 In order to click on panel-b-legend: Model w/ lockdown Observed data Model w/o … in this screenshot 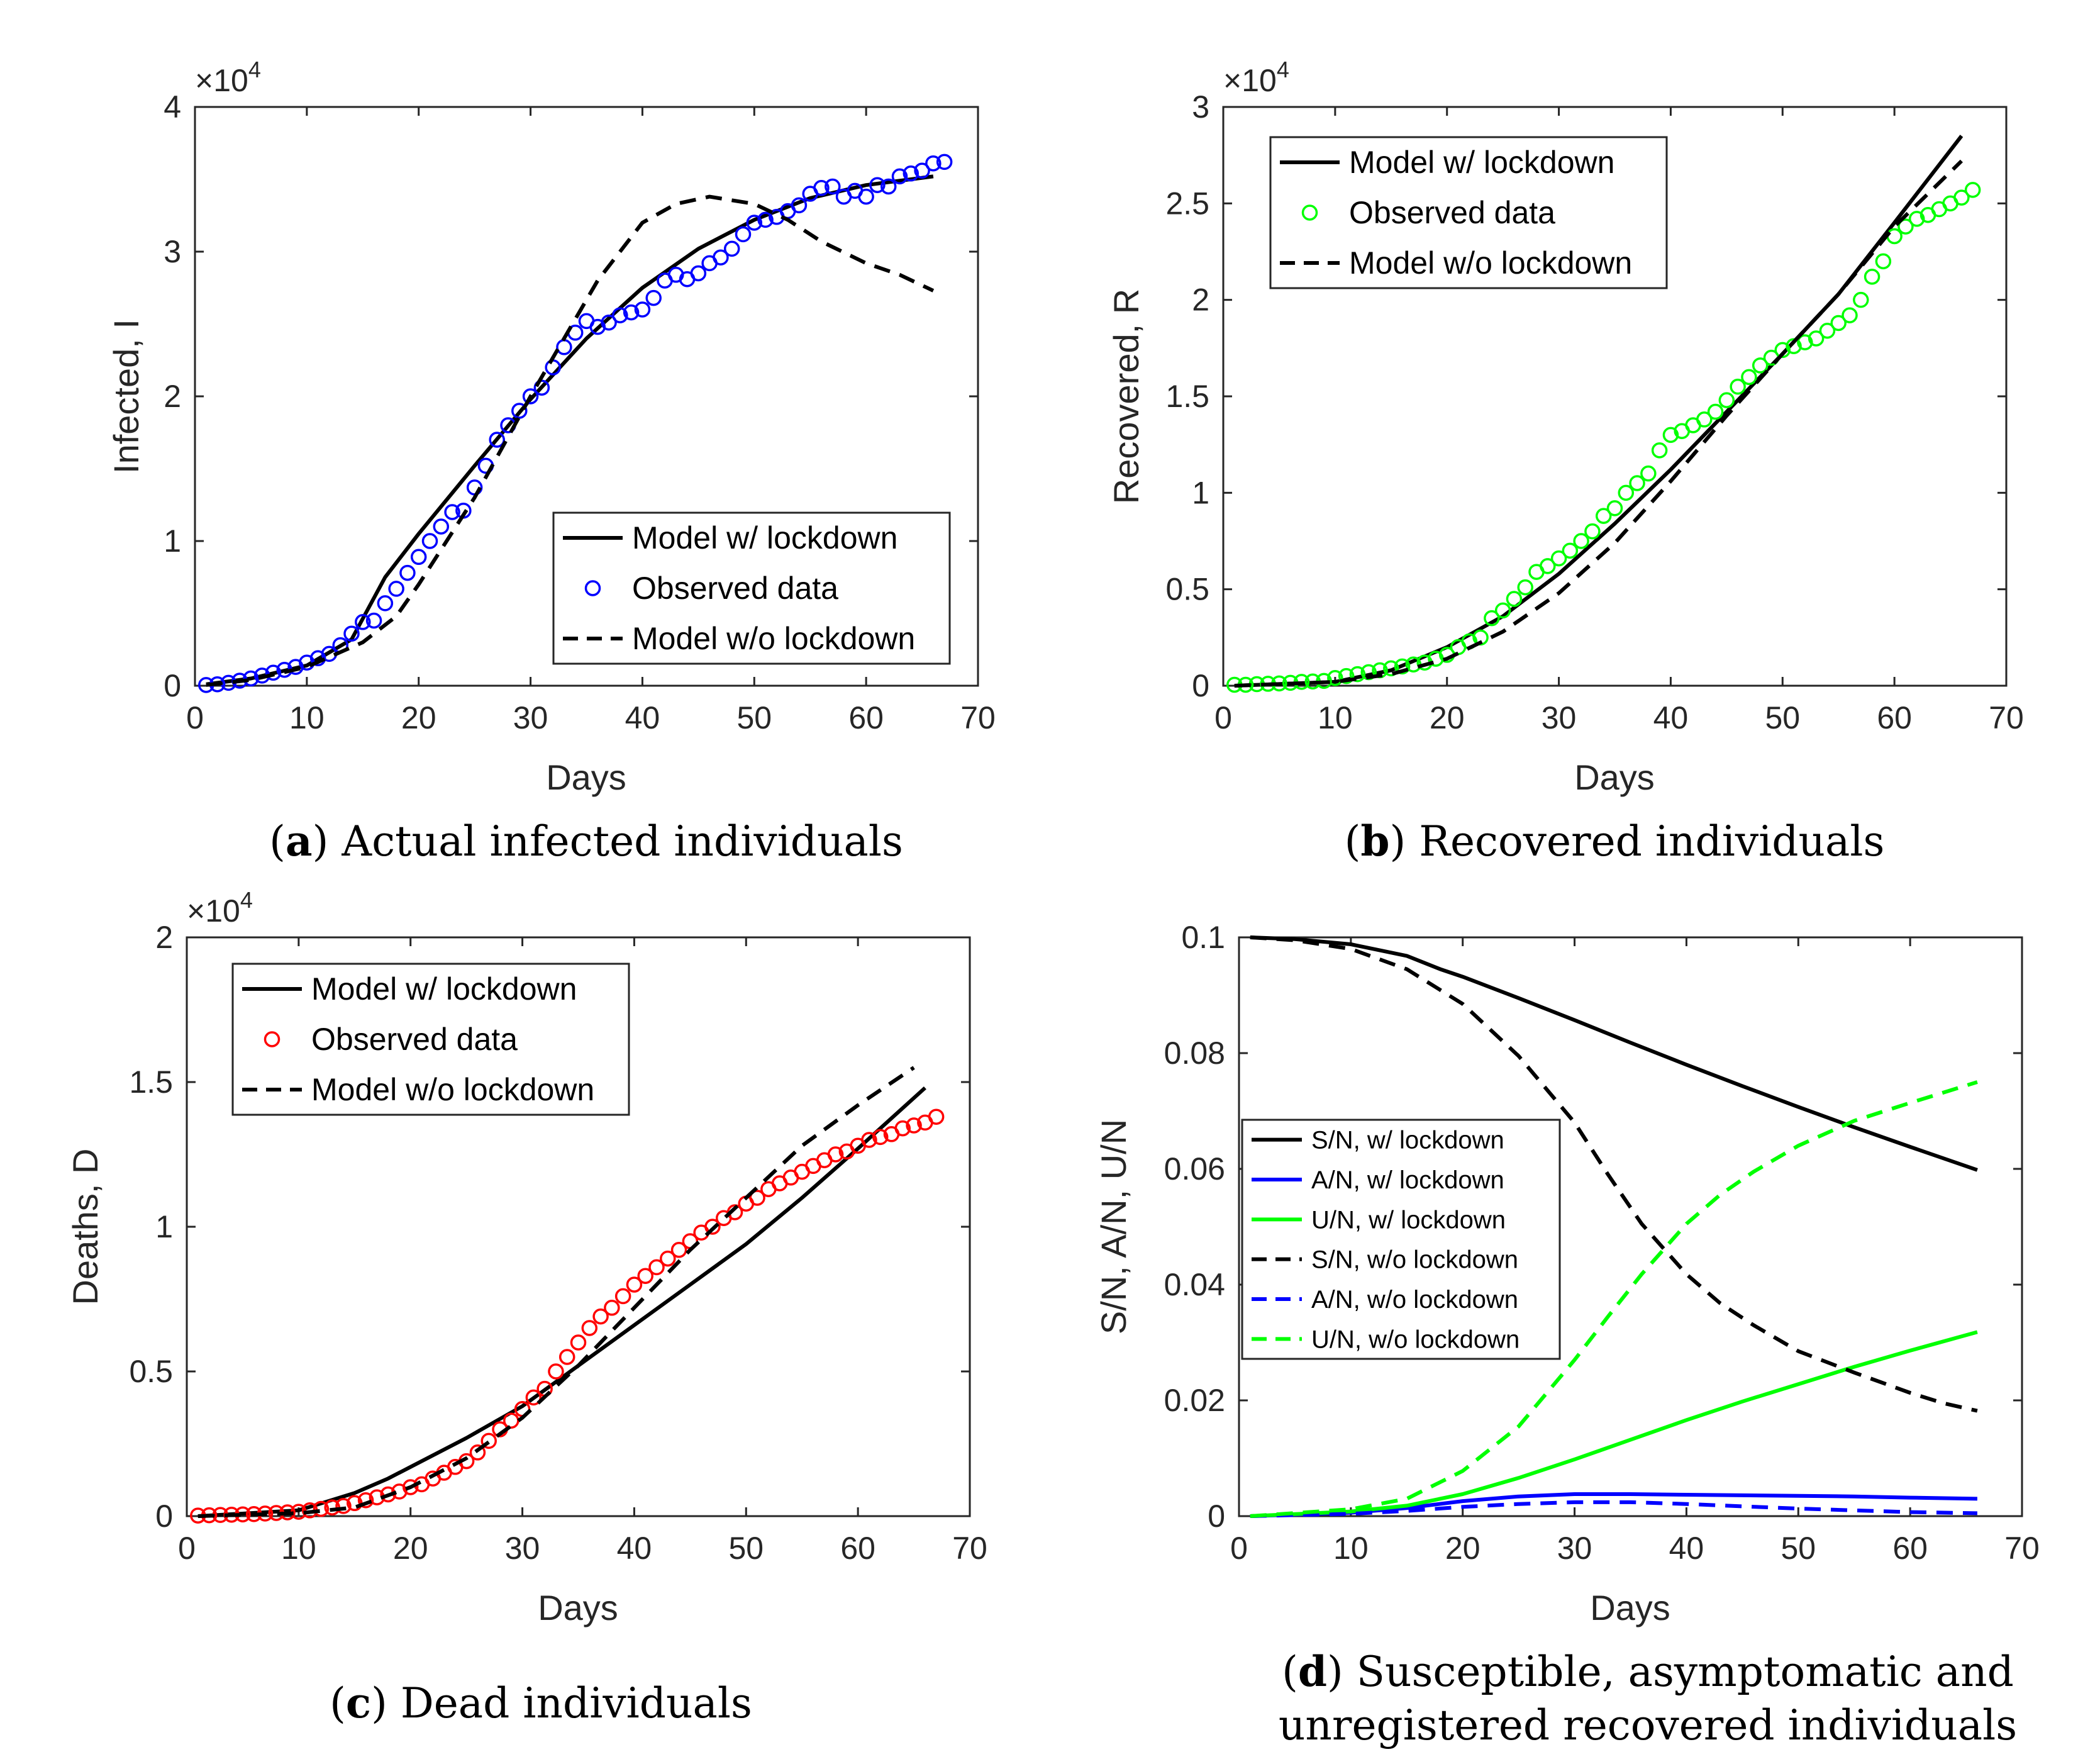, I will do `click(1468, 212)`.